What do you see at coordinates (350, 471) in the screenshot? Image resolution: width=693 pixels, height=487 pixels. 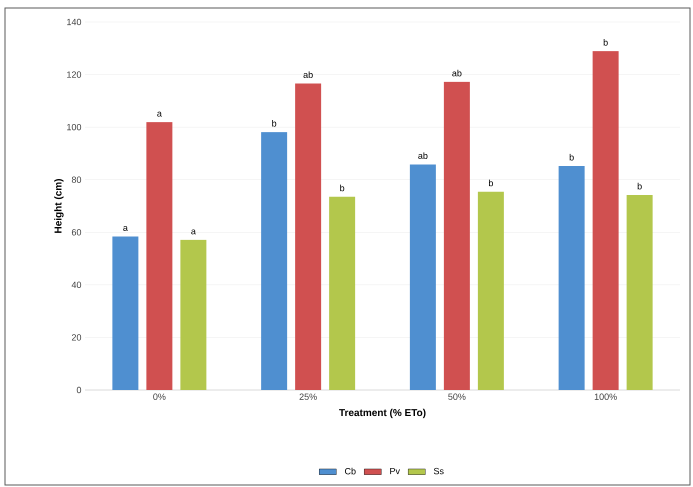 I see `legend-label: Cb` at bounding box center [350, 471].